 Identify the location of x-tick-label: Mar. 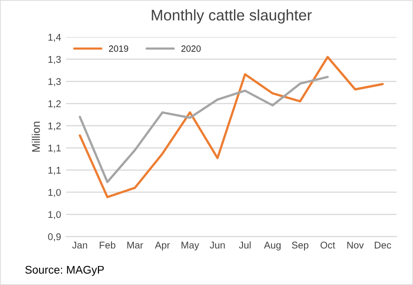
(135, 245).